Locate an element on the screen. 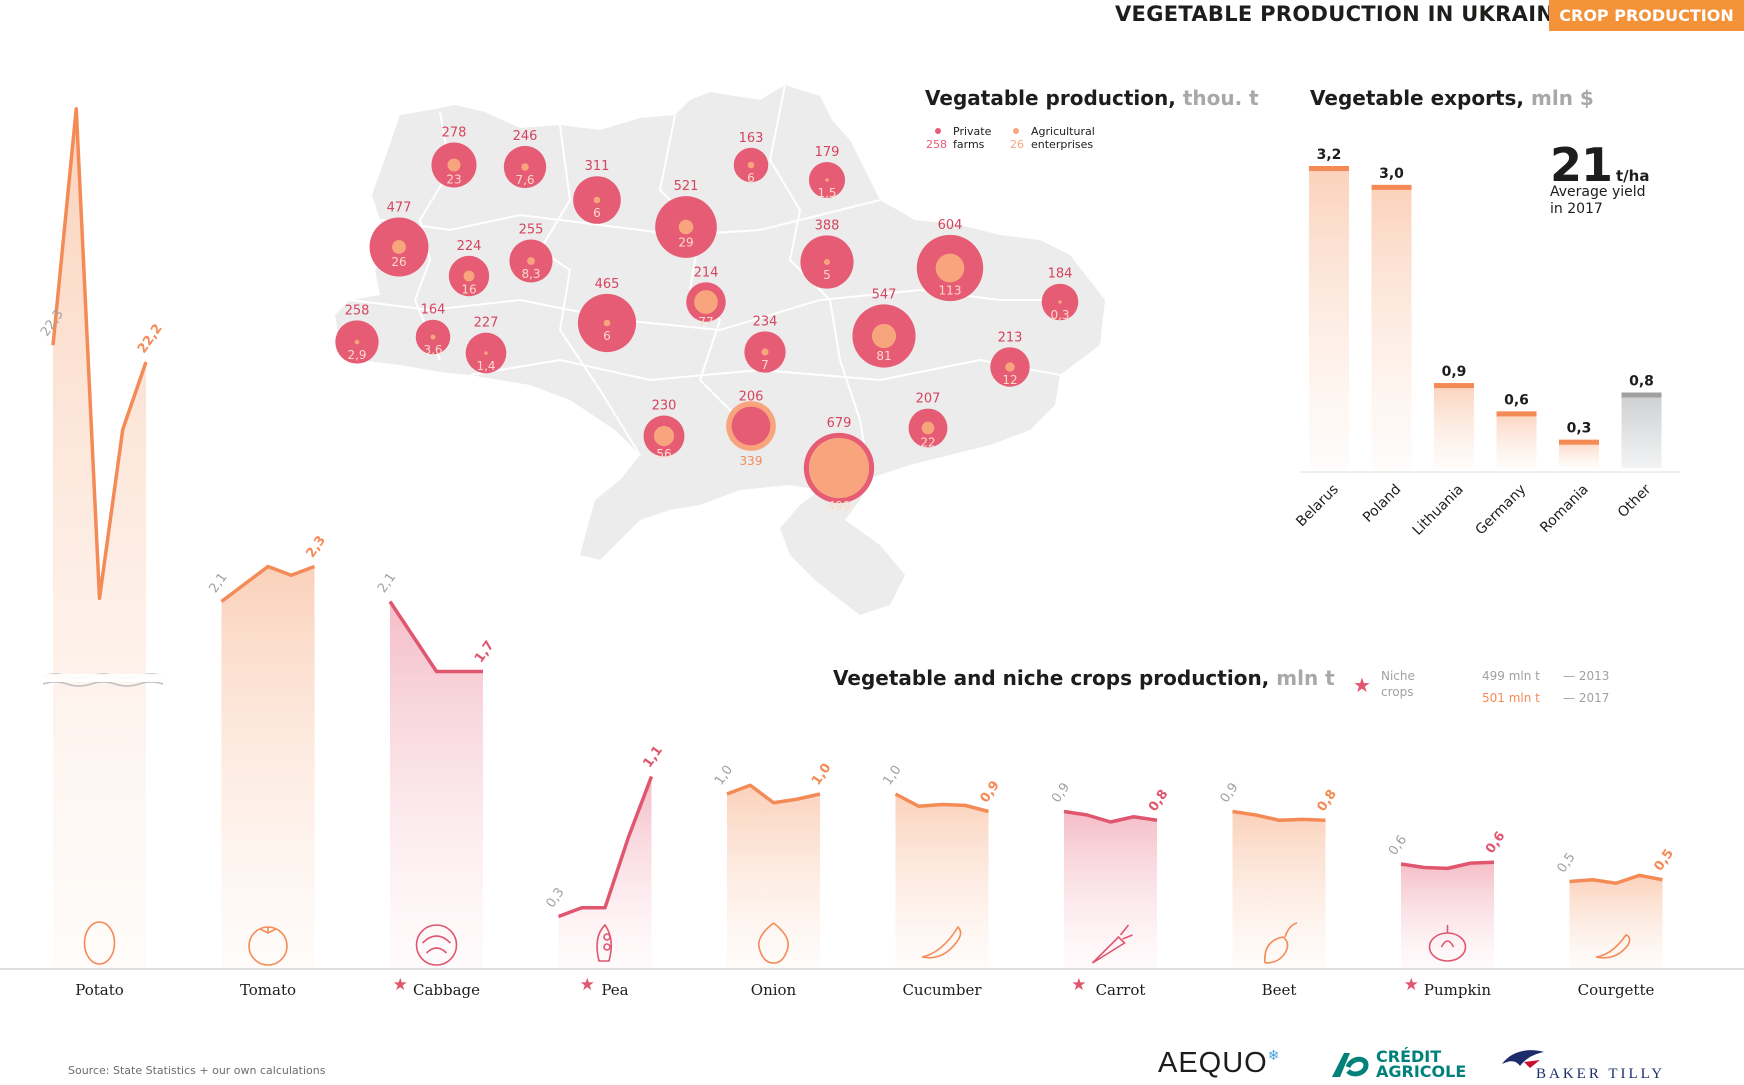 The image size is (1744, 1085). yield-value: 21 is located at coordinates (1581, 165).